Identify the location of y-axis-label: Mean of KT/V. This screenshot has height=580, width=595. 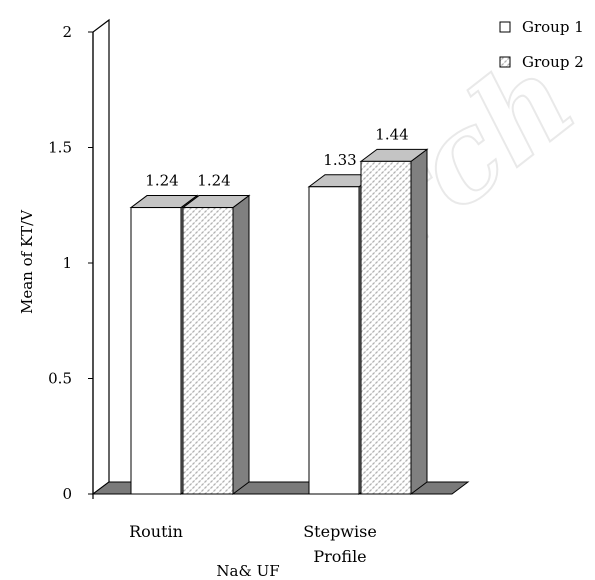
(27, 261).